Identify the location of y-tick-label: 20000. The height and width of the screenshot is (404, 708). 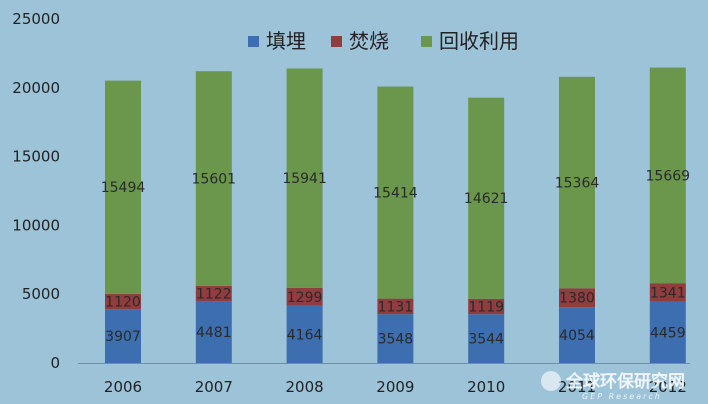
(36, 88).